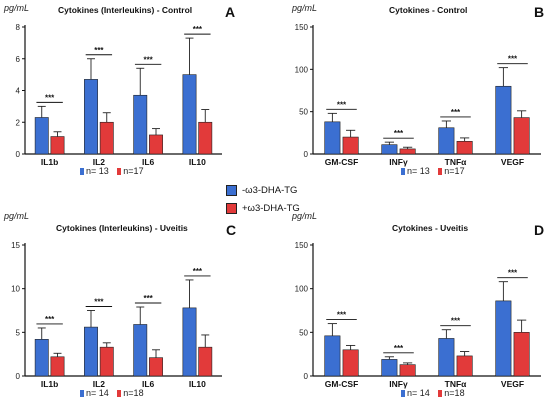  I want to click on treatment-legend: -ω3-DHA-TG +ω3-DHA-TG, so click(263, 199).